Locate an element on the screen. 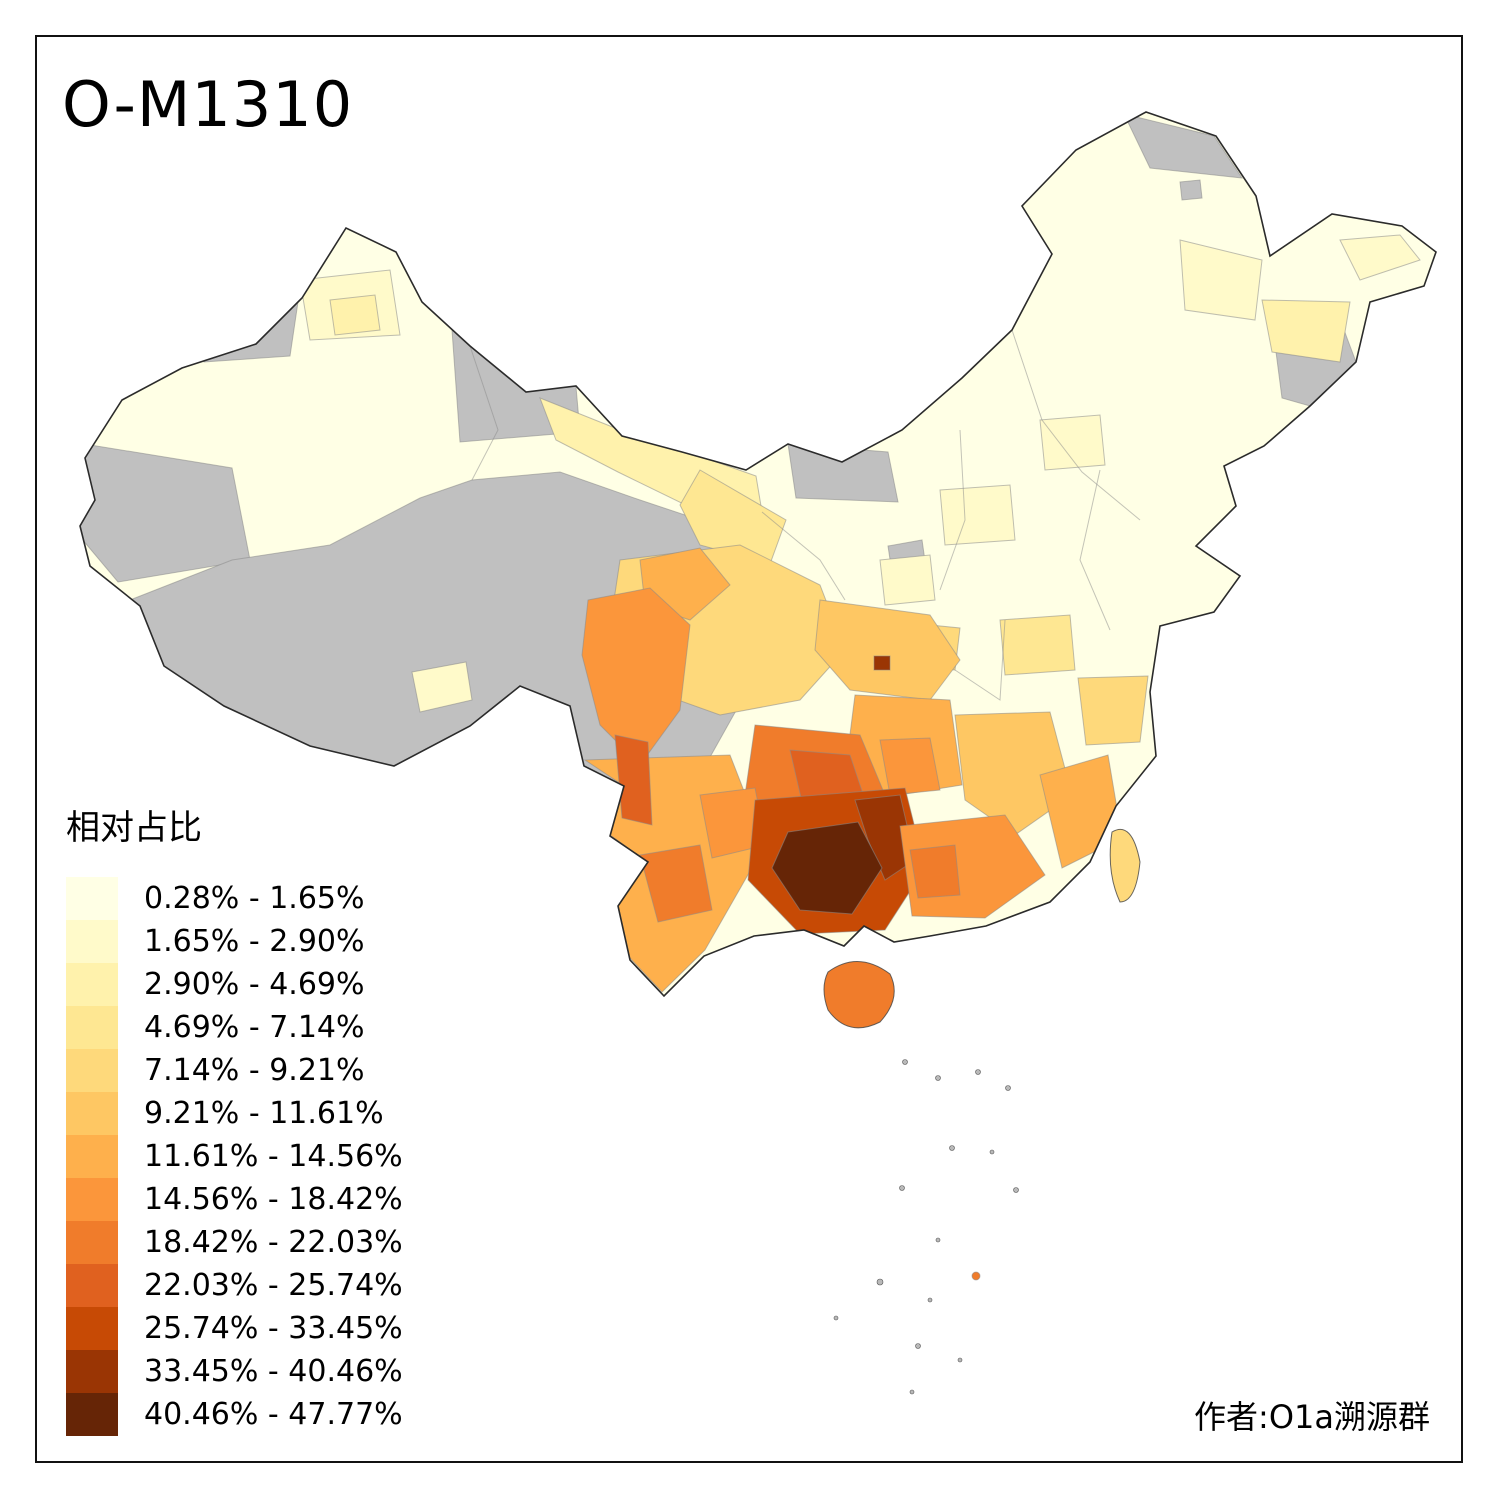 The height and width of the screenshot is (1500, 1500). legend-class-label: 0.28% - 1.65% is located at coordinates (254, 898).